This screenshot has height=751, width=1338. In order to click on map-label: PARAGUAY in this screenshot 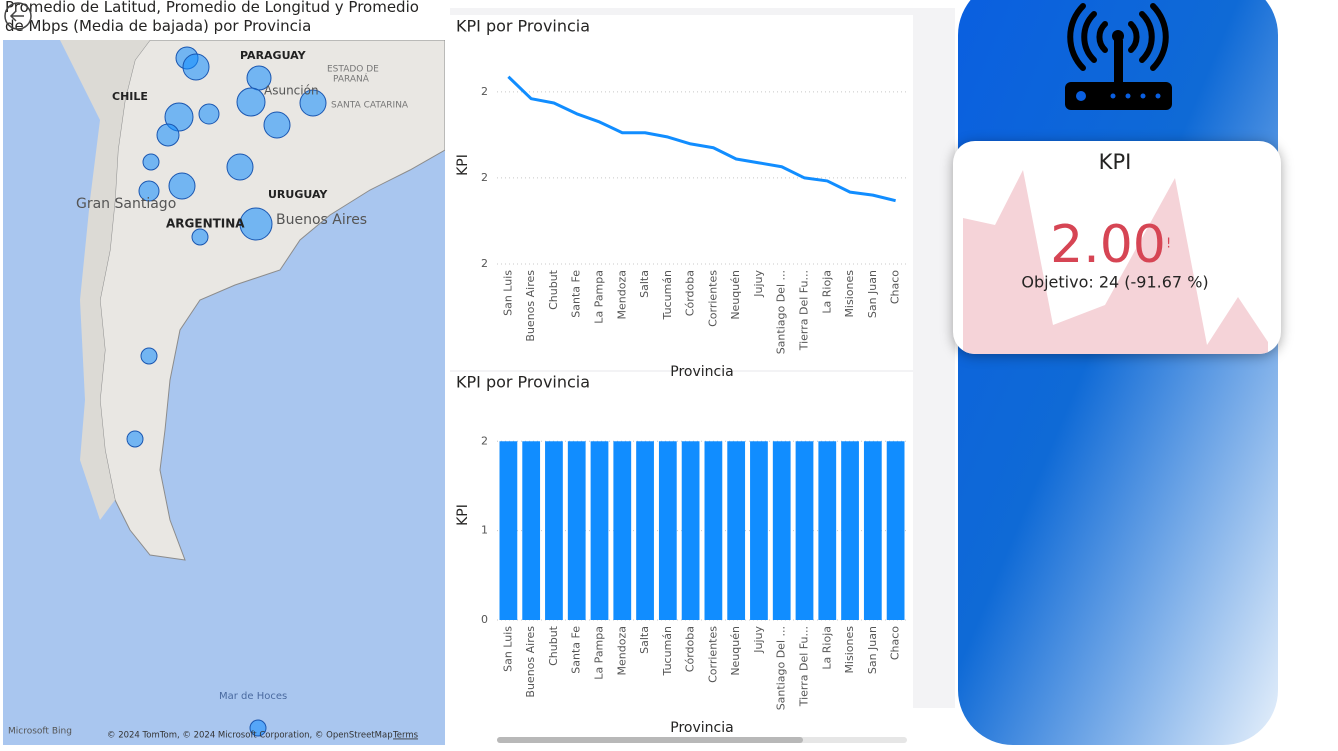, I will do `click(273, 55)`.